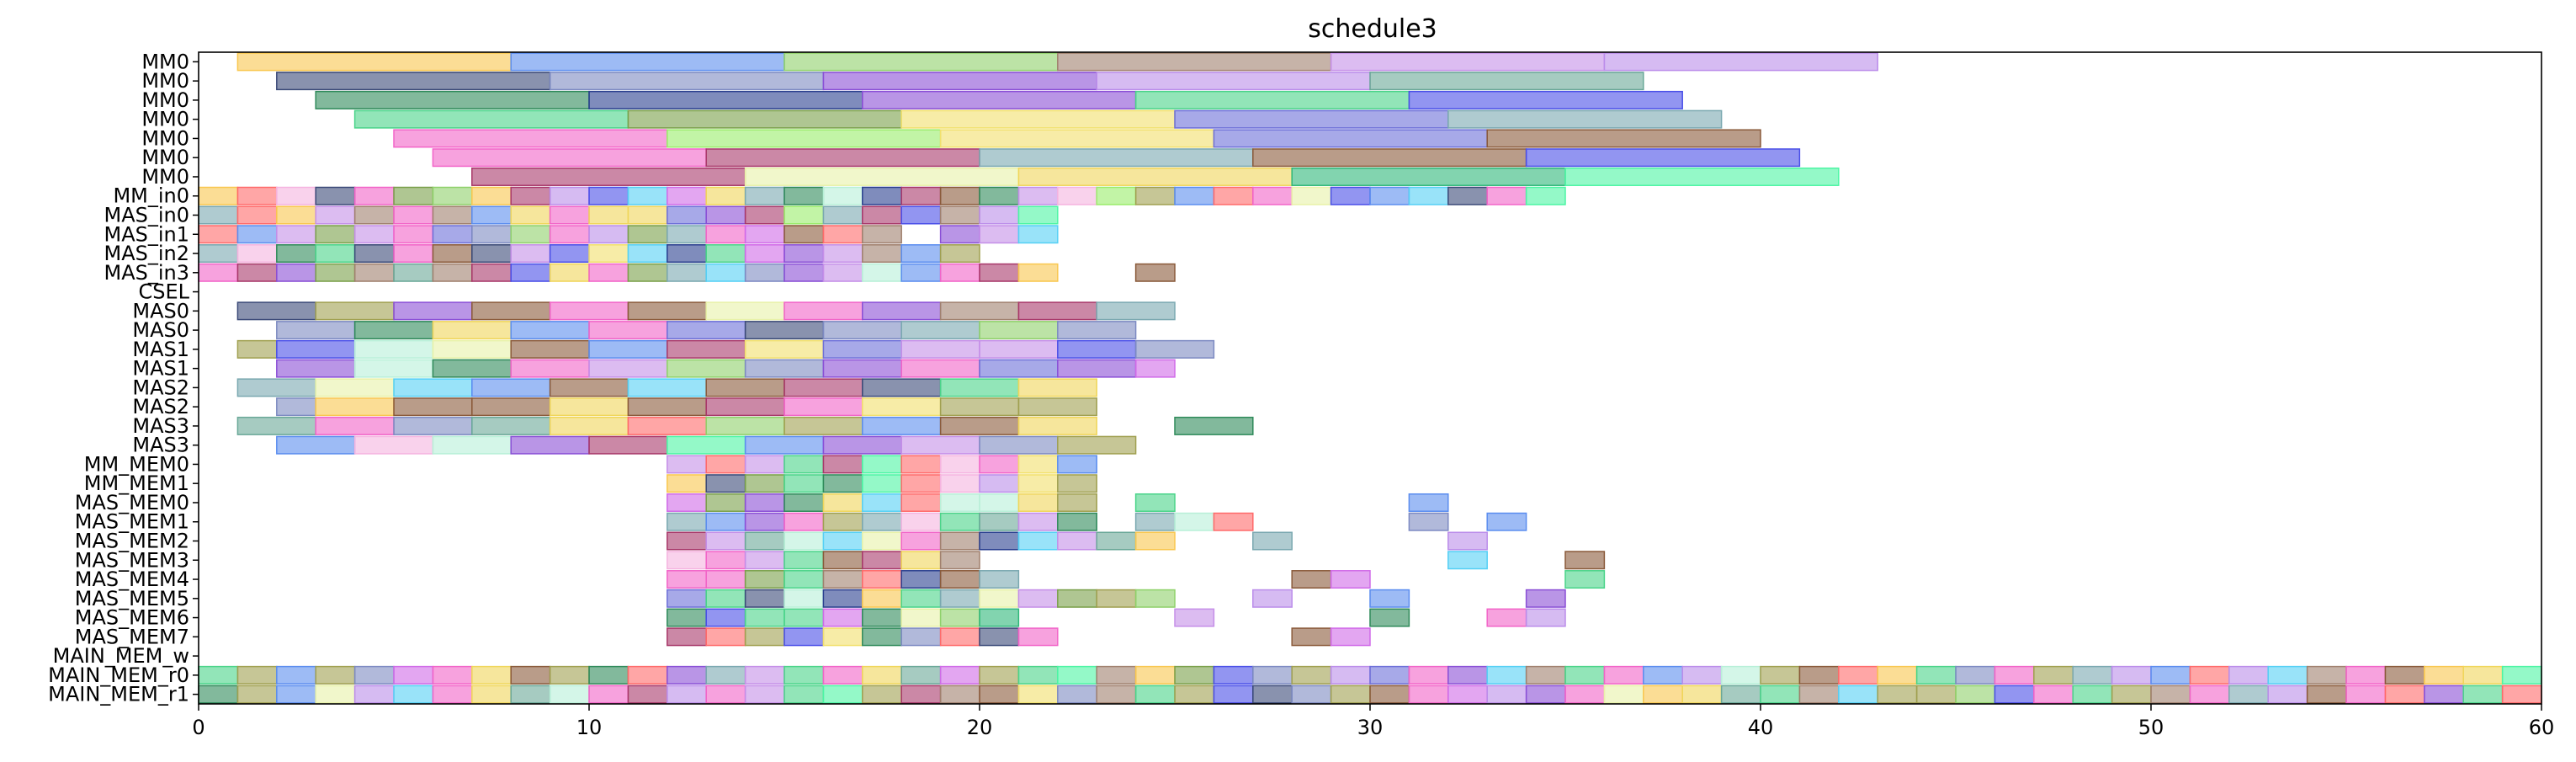 The image size is (2576, 762). Describe the element at coordinates (132, 579) in the screenshot. I see `y-tick-label: MAS_MEM4` at that location.